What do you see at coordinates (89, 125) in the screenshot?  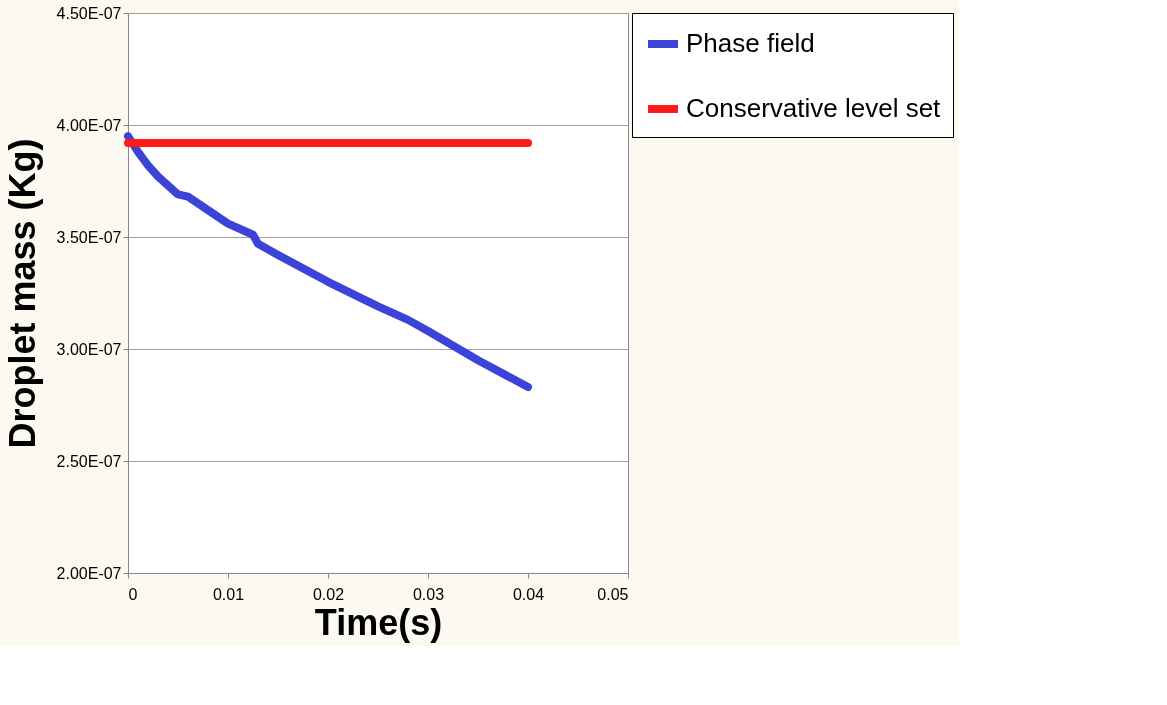 I see `y-tick-label: 4.00E-07` at bounding box center [89, 125].